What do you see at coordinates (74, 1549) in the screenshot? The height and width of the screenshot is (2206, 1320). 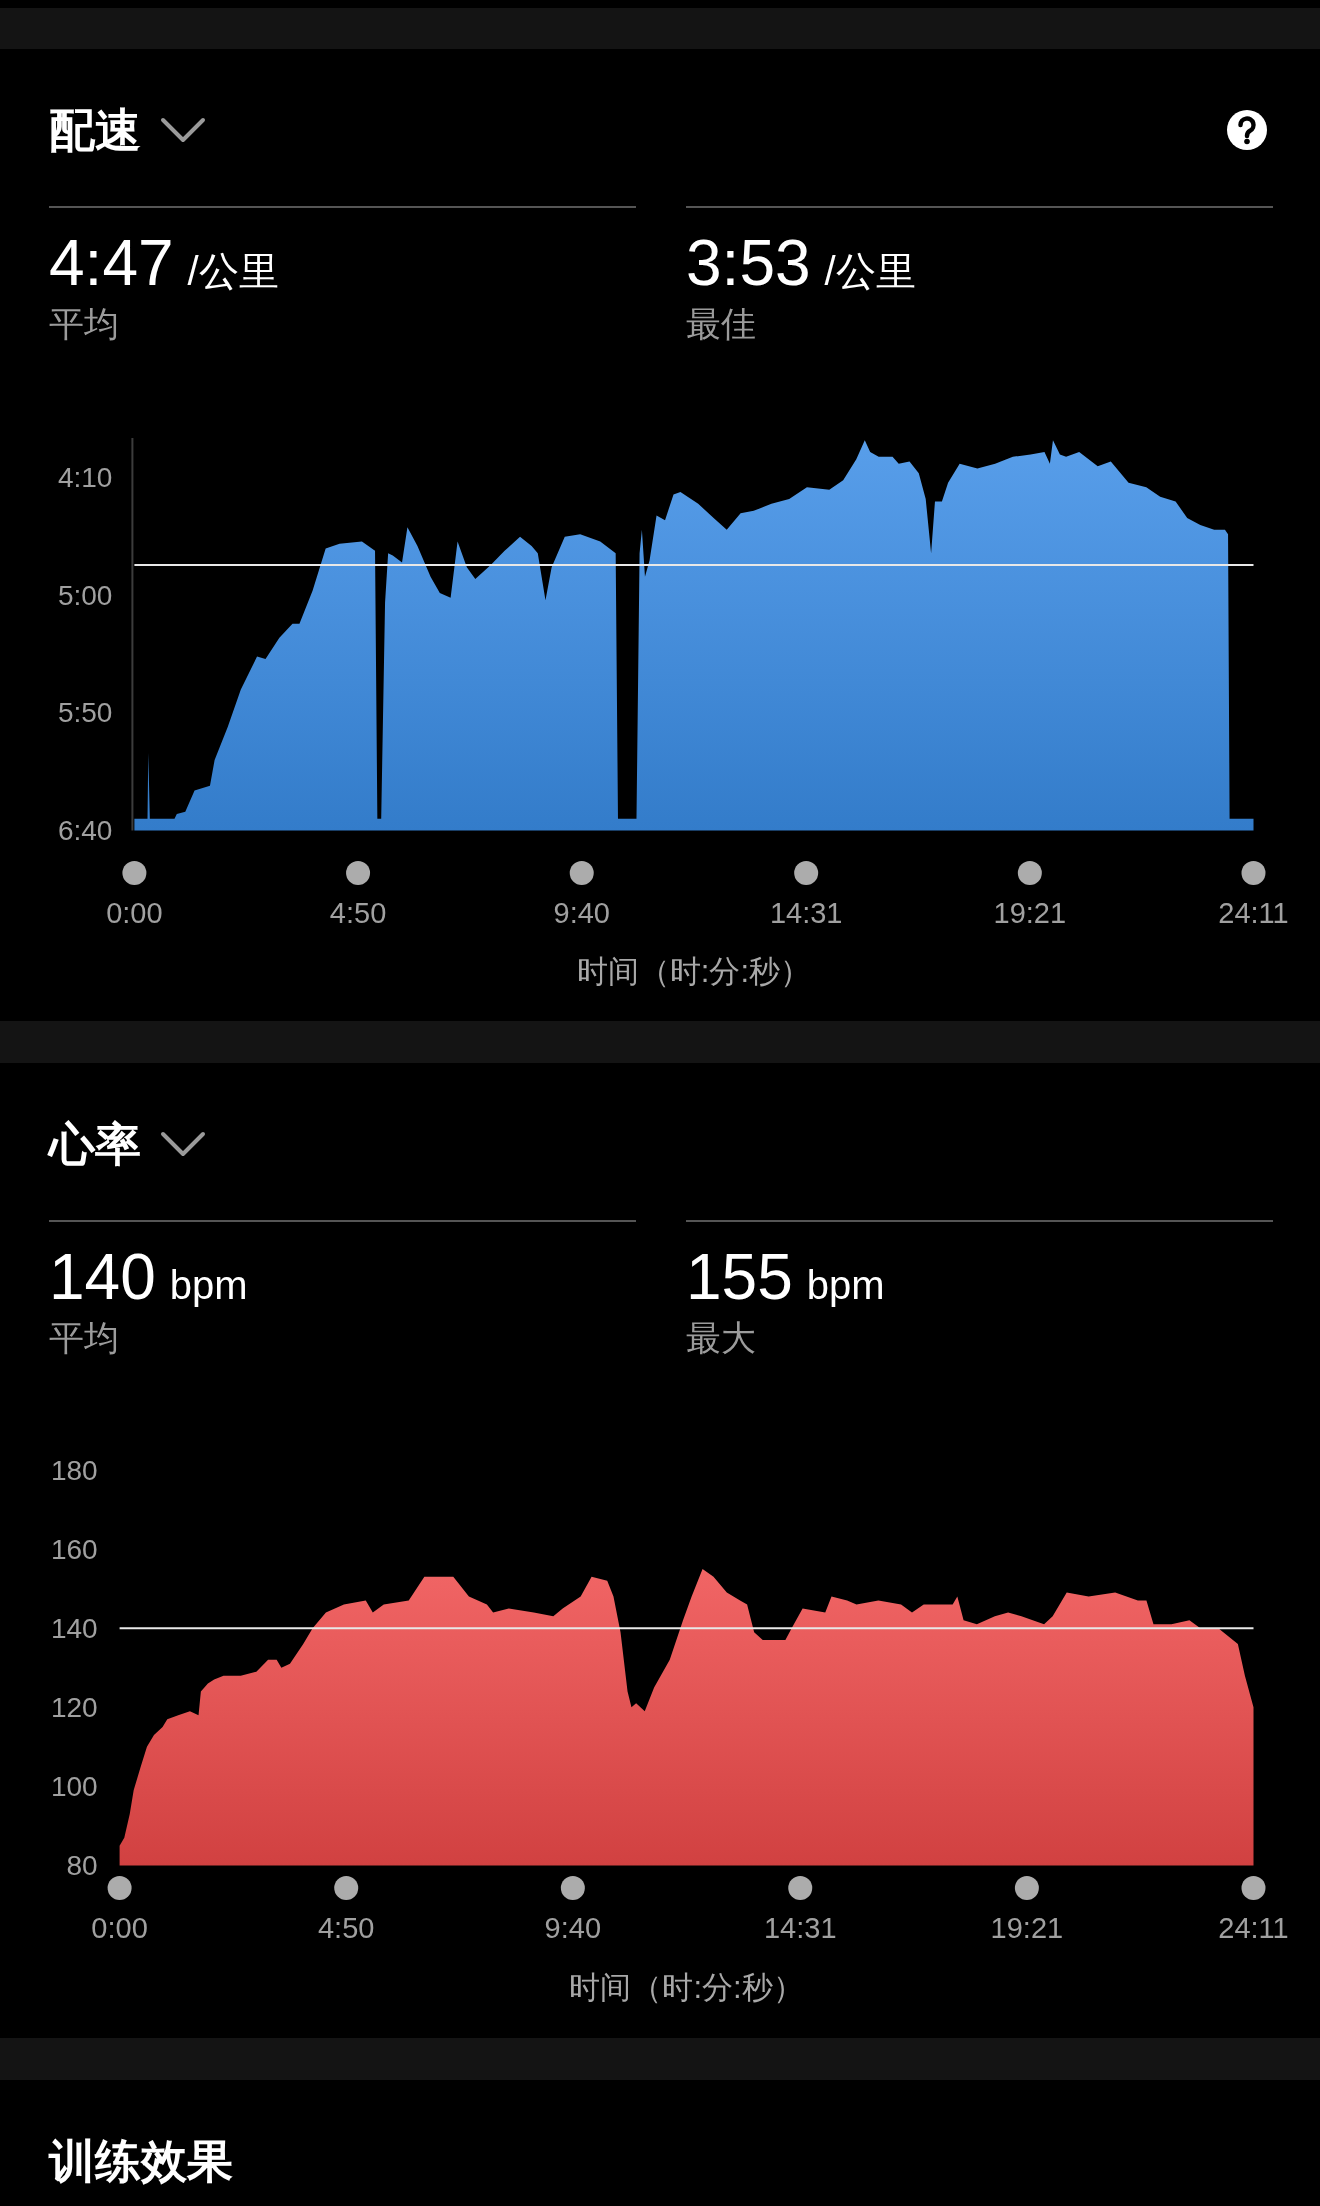 I see `y-tick-label: 160` at bounding box center [74, 1549].